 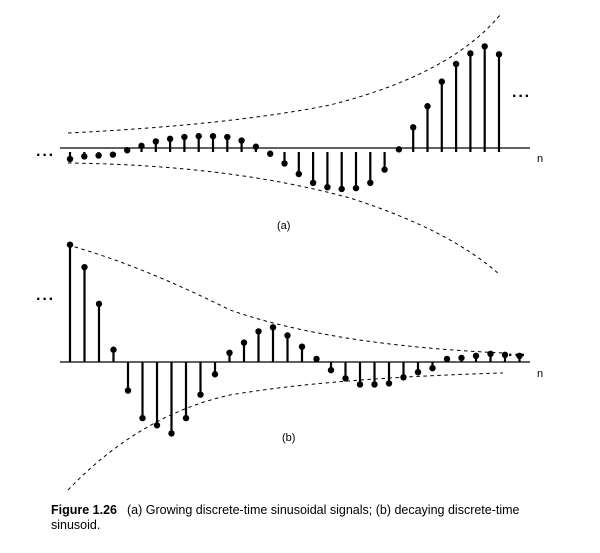 I want to click on panel-b-label: (b), so click(x=288, y=438).